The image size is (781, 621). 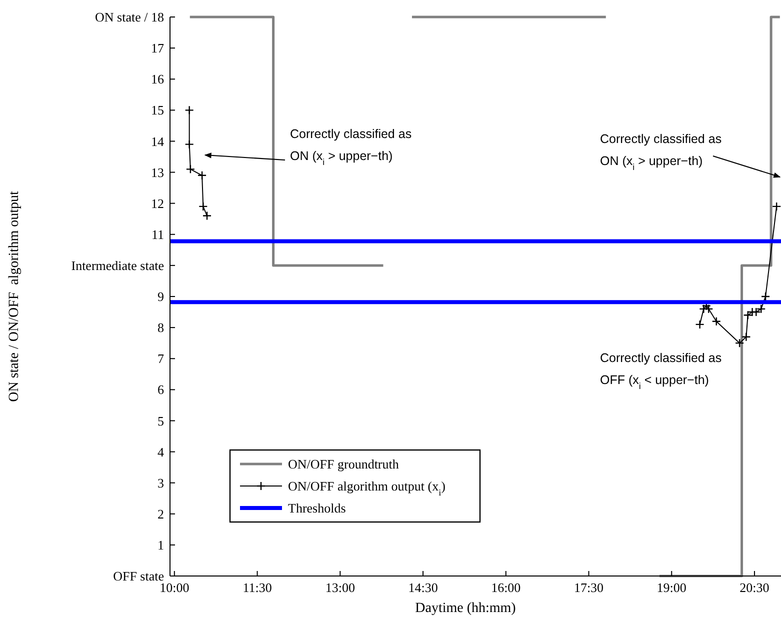 What do you see at coordinates (157, 110) in the screenshot?
I see `y-tick-label: 15` at bounding box center [157, 110].